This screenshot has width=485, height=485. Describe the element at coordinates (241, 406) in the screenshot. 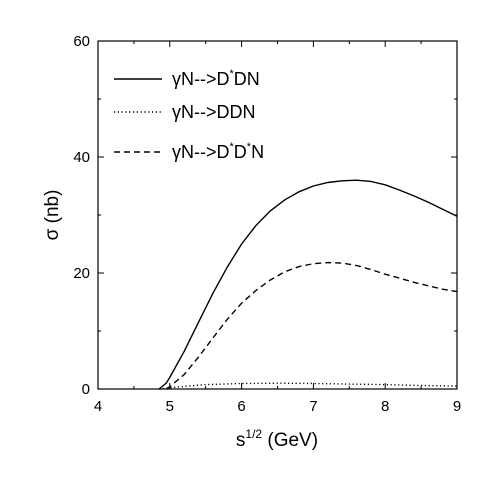

I see `x-tick-label: 6` at that location.